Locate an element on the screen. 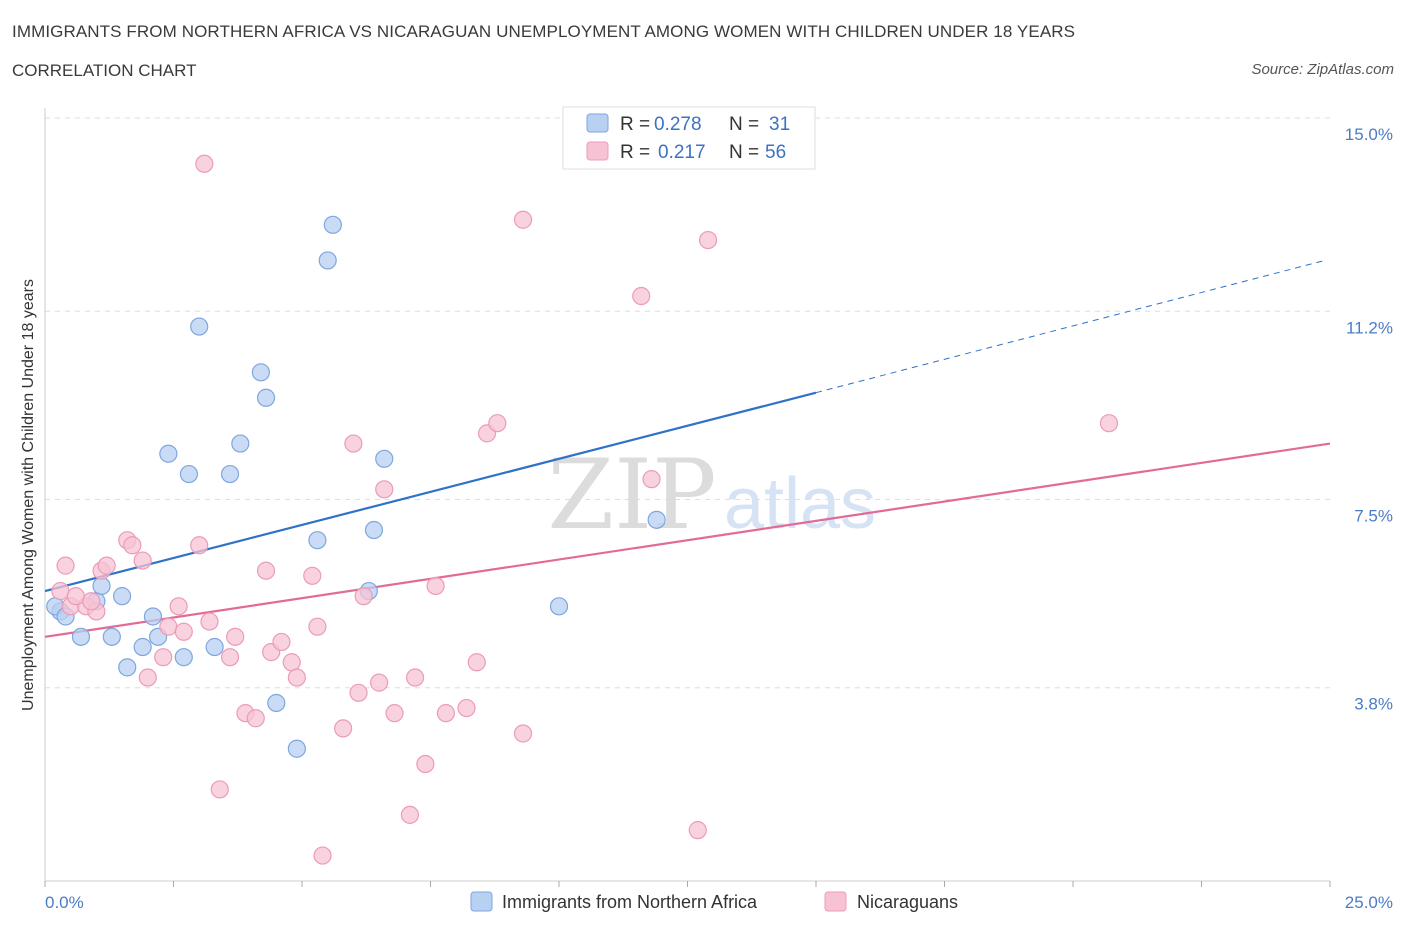  watermark-zip: ZIP is located at coordinates (631, 495).